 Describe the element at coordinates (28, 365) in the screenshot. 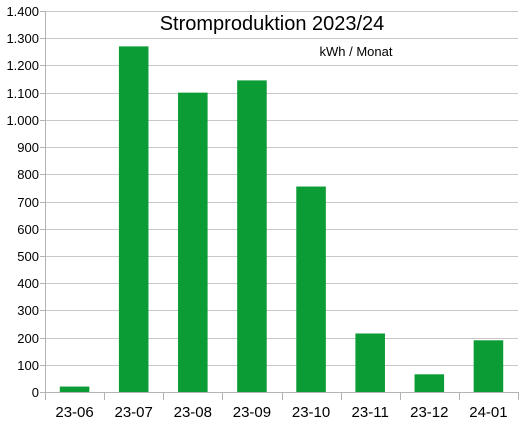

I see `y-tick-label: 100` at that location.